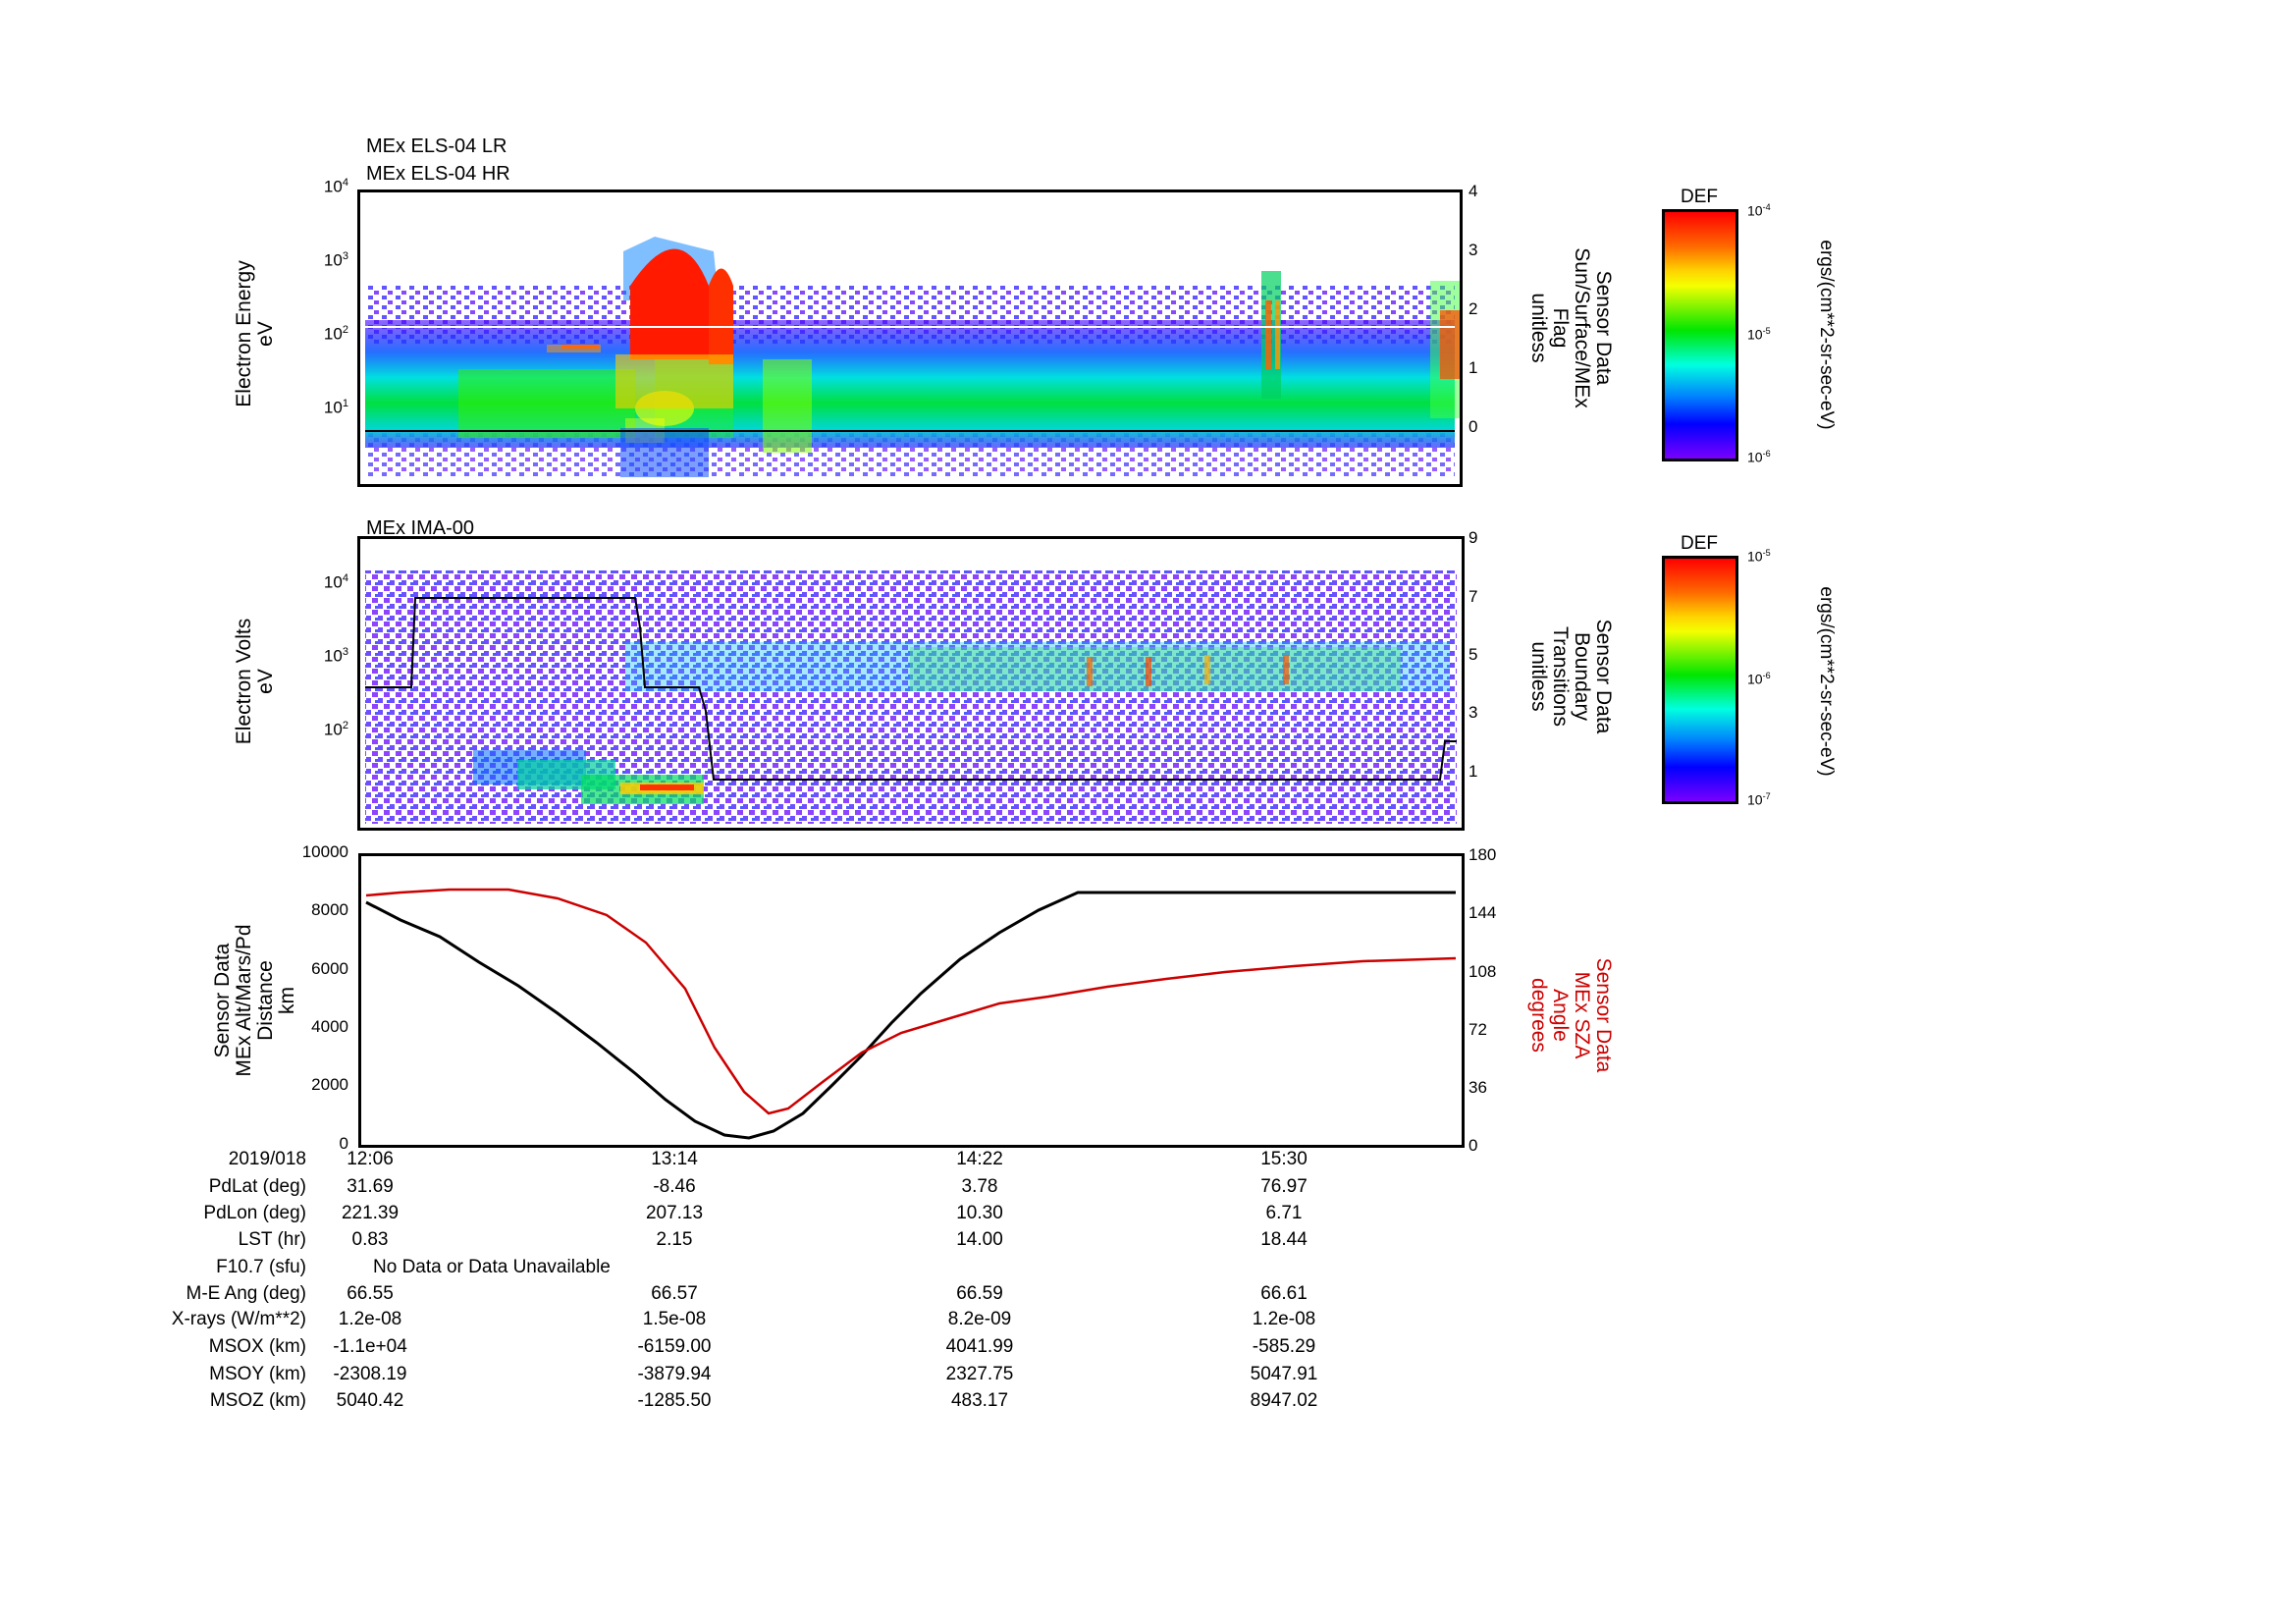  What do you see at coordinates (1473, 191) in the screenshot?
I see `panel1-rtick: 4` at bounding box center [1473, 191].